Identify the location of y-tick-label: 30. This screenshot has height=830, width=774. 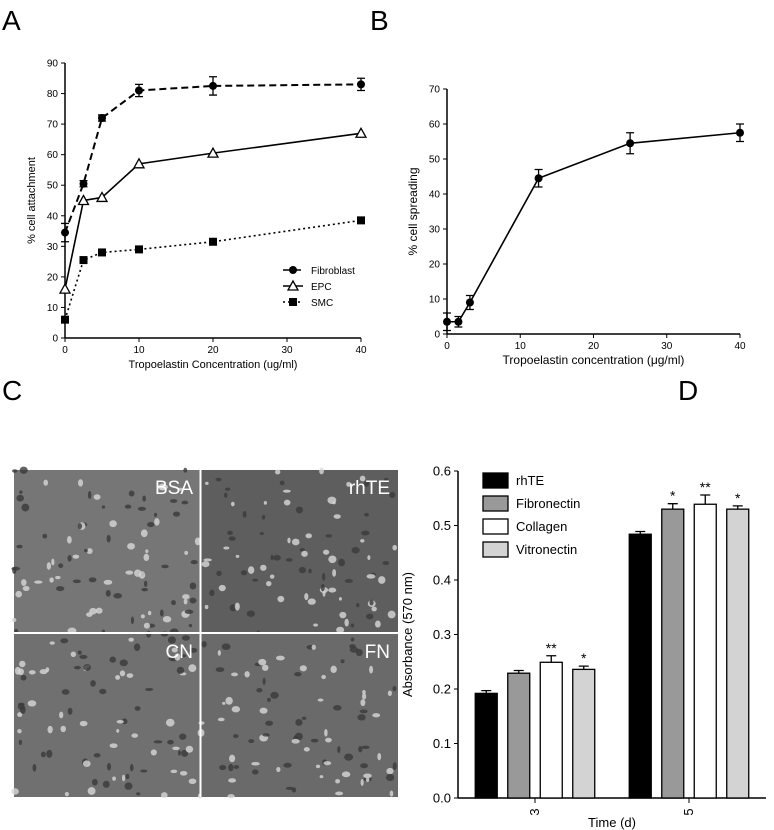
(53, 247).